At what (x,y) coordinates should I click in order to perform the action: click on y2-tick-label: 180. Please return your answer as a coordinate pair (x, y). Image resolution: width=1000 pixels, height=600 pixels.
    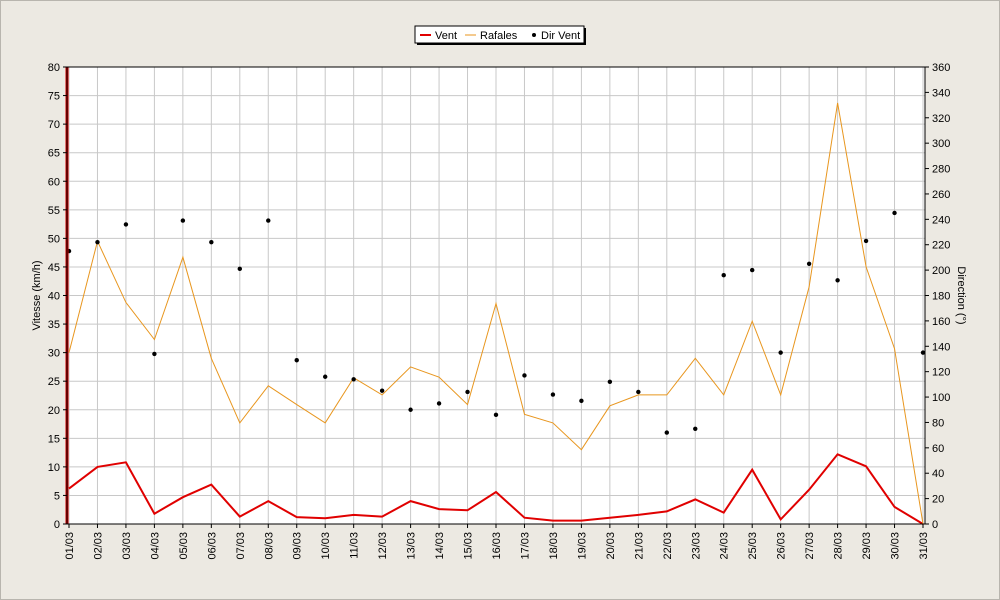
    Looking at the image, I should click on (941, 297).